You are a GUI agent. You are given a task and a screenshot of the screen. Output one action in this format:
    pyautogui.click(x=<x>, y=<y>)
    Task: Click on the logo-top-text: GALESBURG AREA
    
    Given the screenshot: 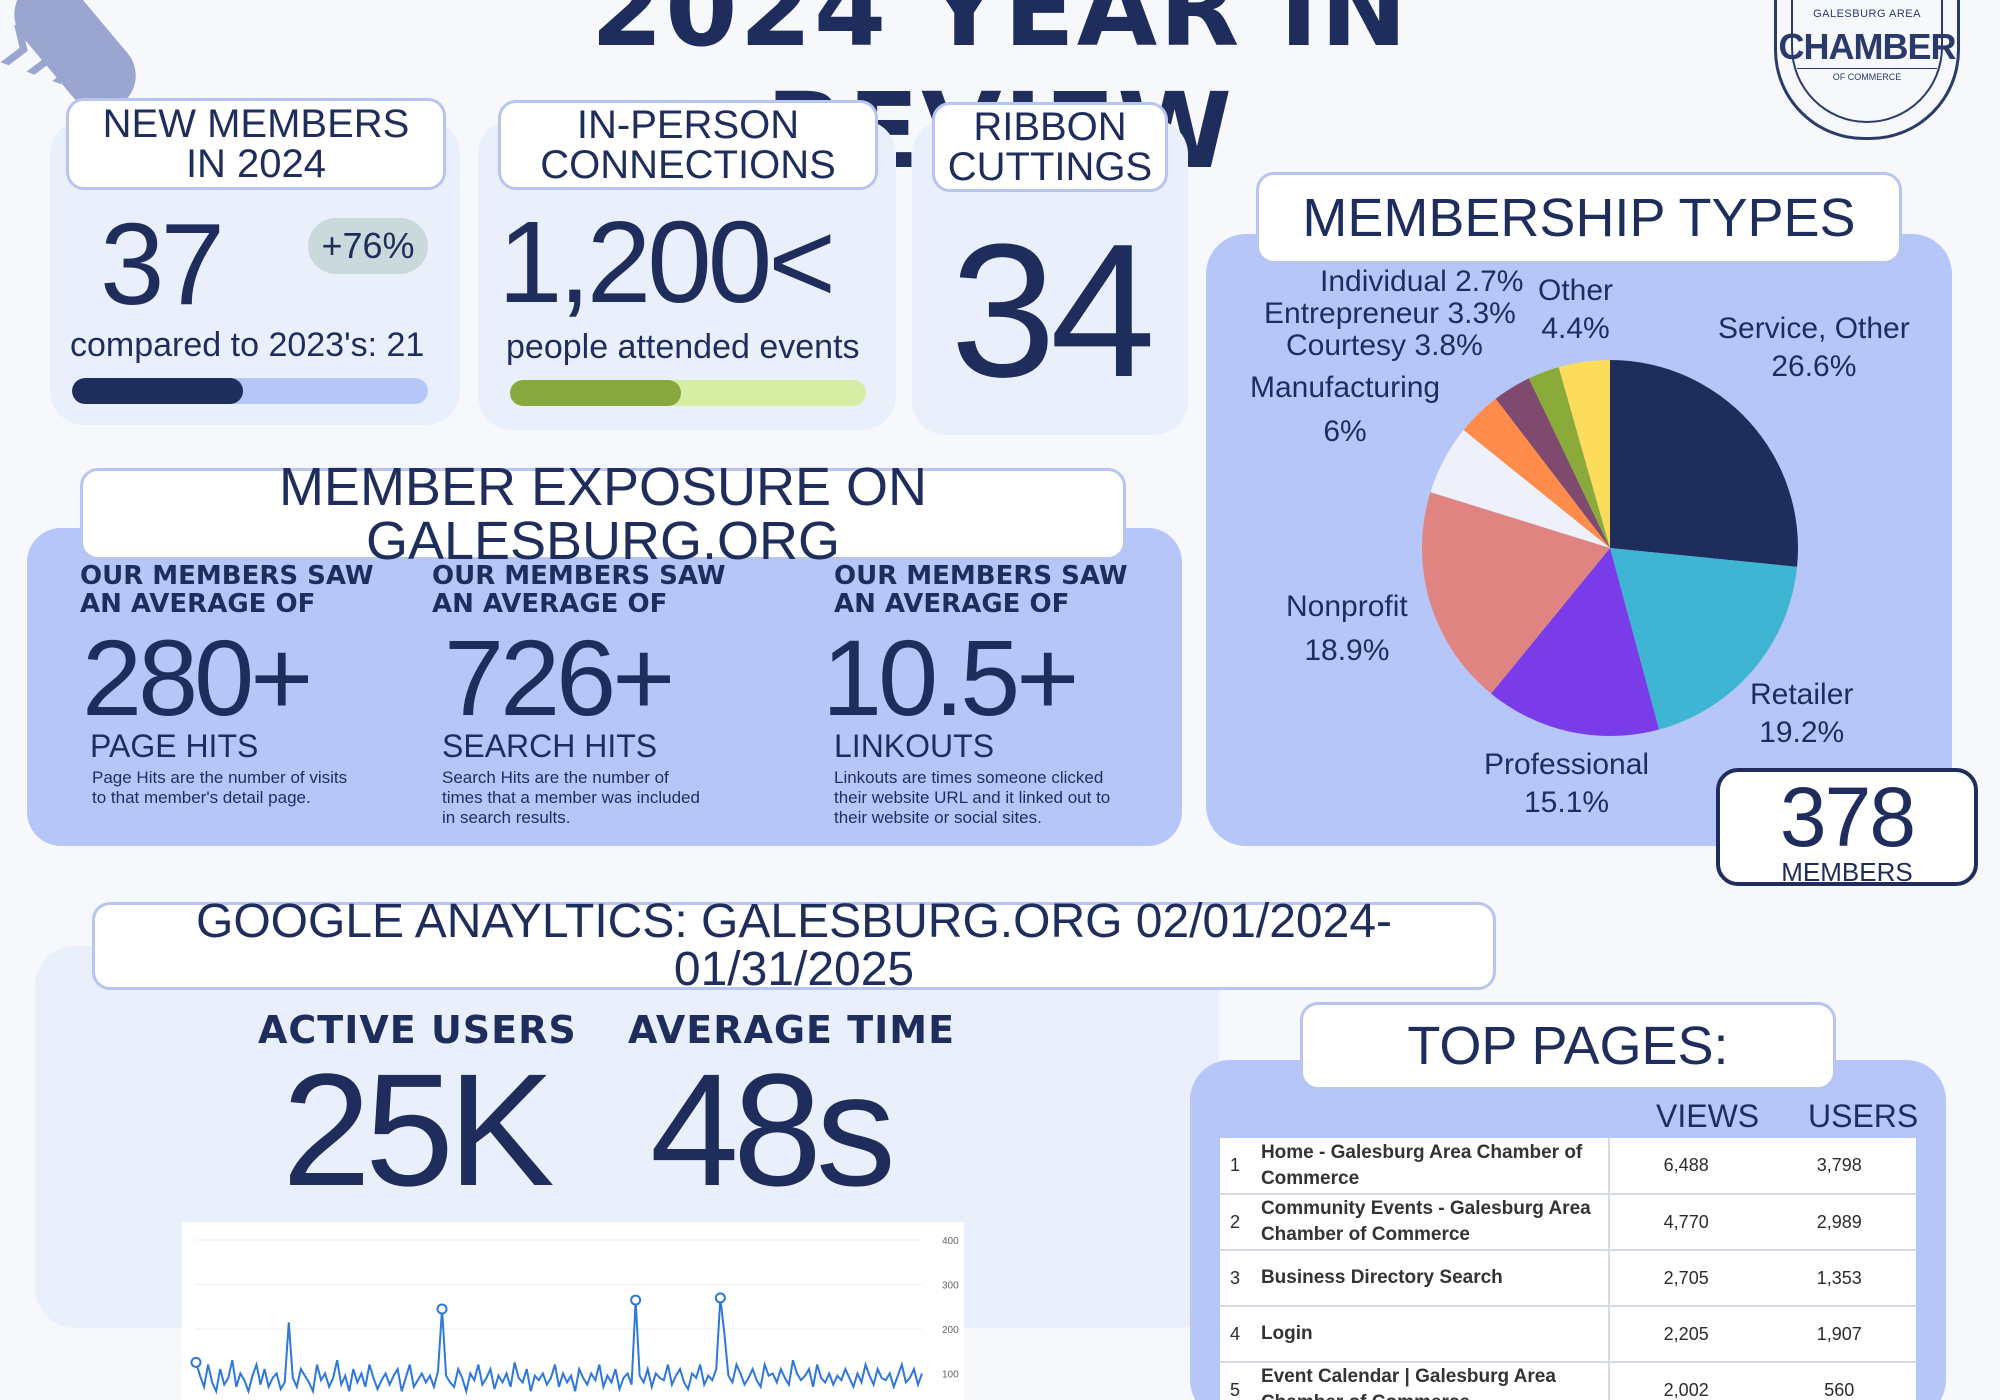 What is the action you would take?
    pyautogui.click(x=1867, y=14)
    